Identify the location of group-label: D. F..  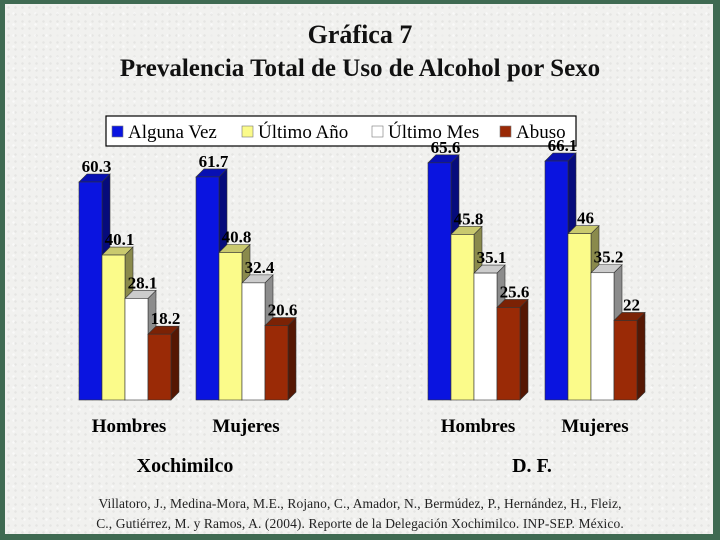
(532, 466).